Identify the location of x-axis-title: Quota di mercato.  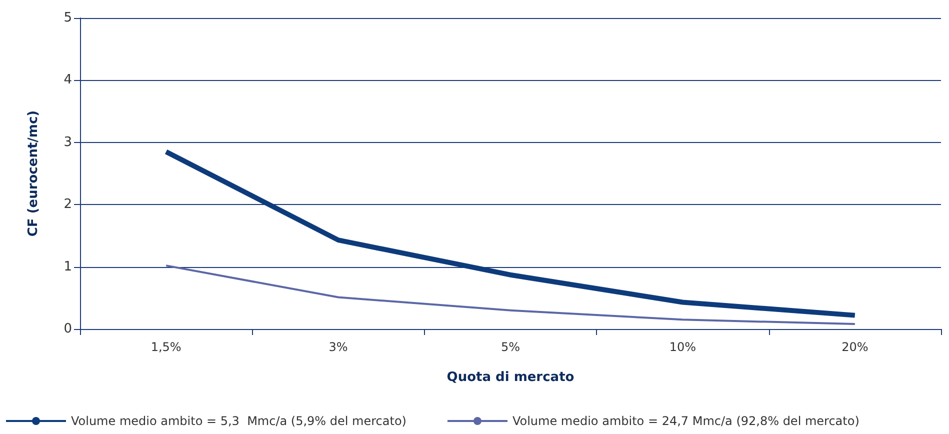
(510, 377).